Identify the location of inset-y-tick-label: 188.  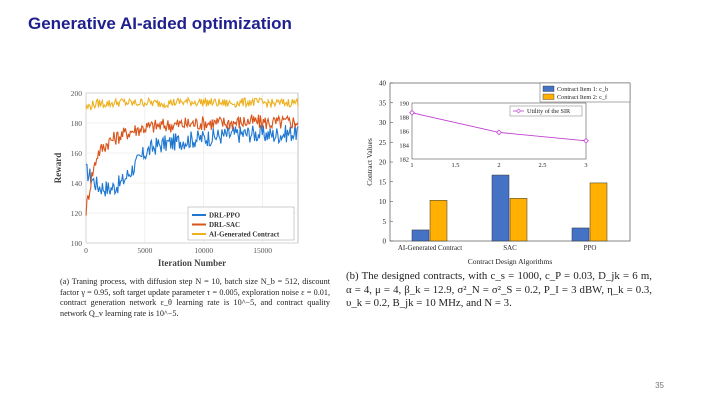
(404, 117).